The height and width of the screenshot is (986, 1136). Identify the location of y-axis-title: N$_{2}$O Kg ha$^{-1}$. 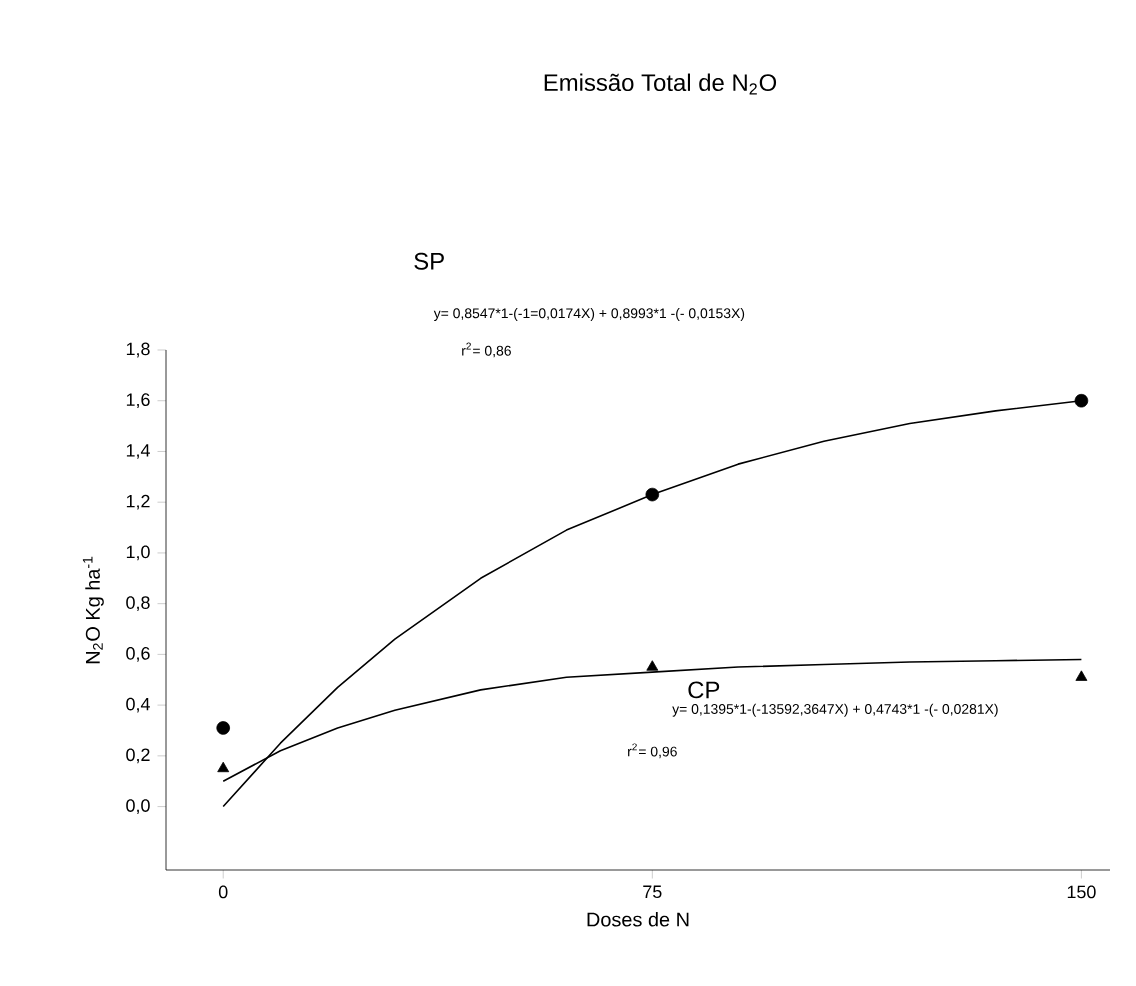
(93, 610).